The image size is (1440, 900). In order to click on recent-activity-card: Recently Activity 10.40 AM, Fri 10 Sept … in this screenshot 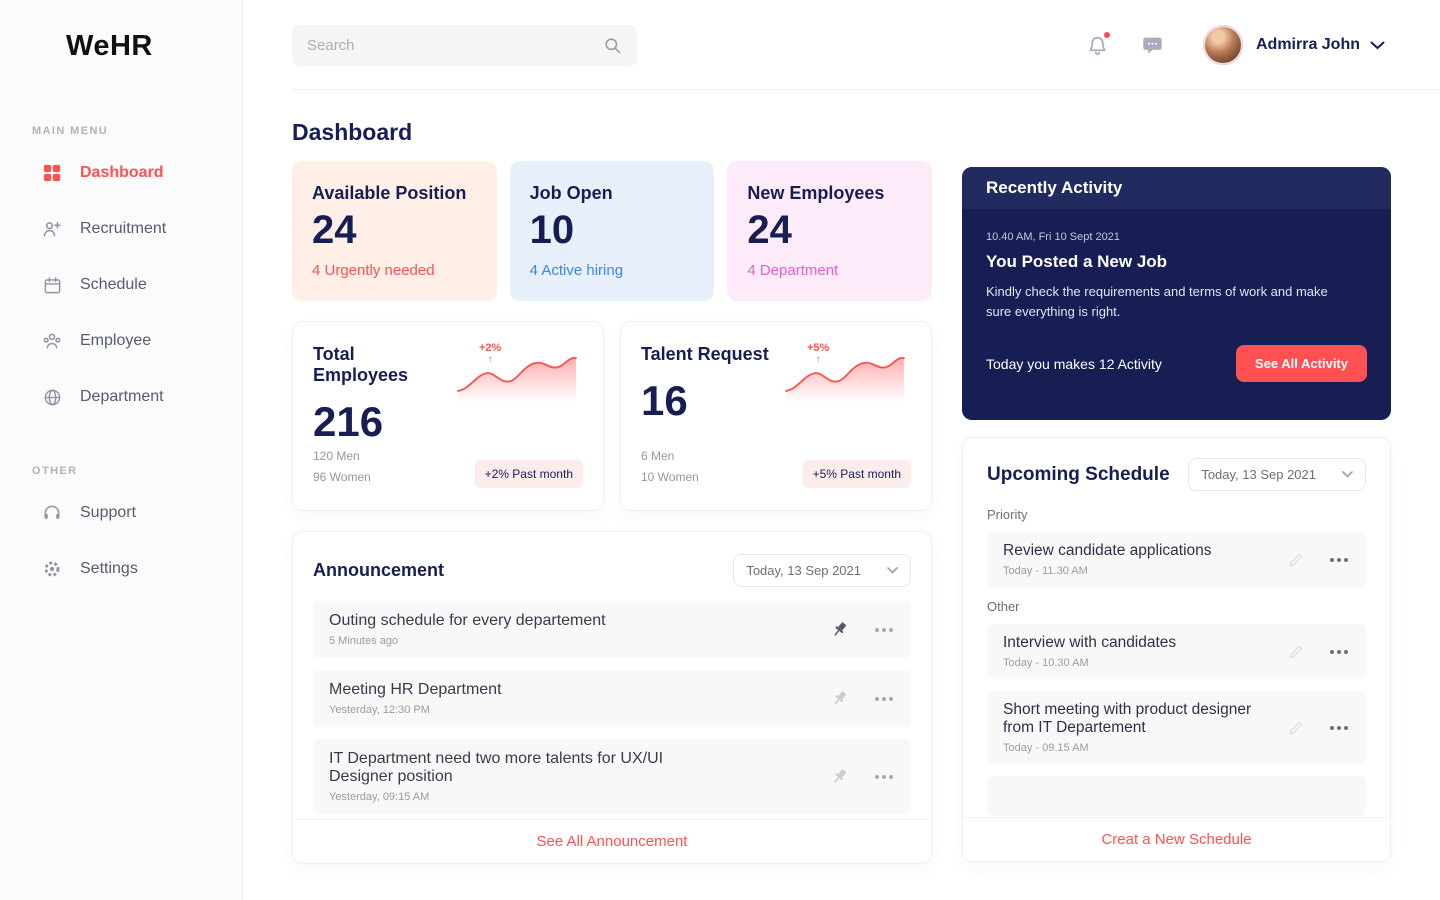, I will do `click(1176, 293)`.